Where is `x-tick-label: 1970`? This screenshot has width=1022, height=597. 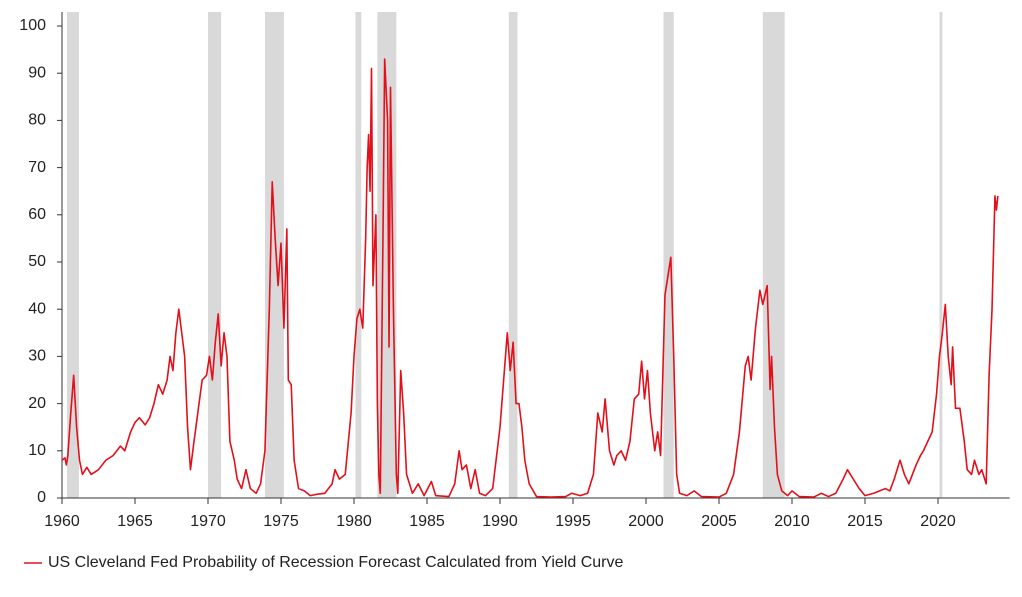
x-tick-label: 1970 is located at coordinates (208, 521).